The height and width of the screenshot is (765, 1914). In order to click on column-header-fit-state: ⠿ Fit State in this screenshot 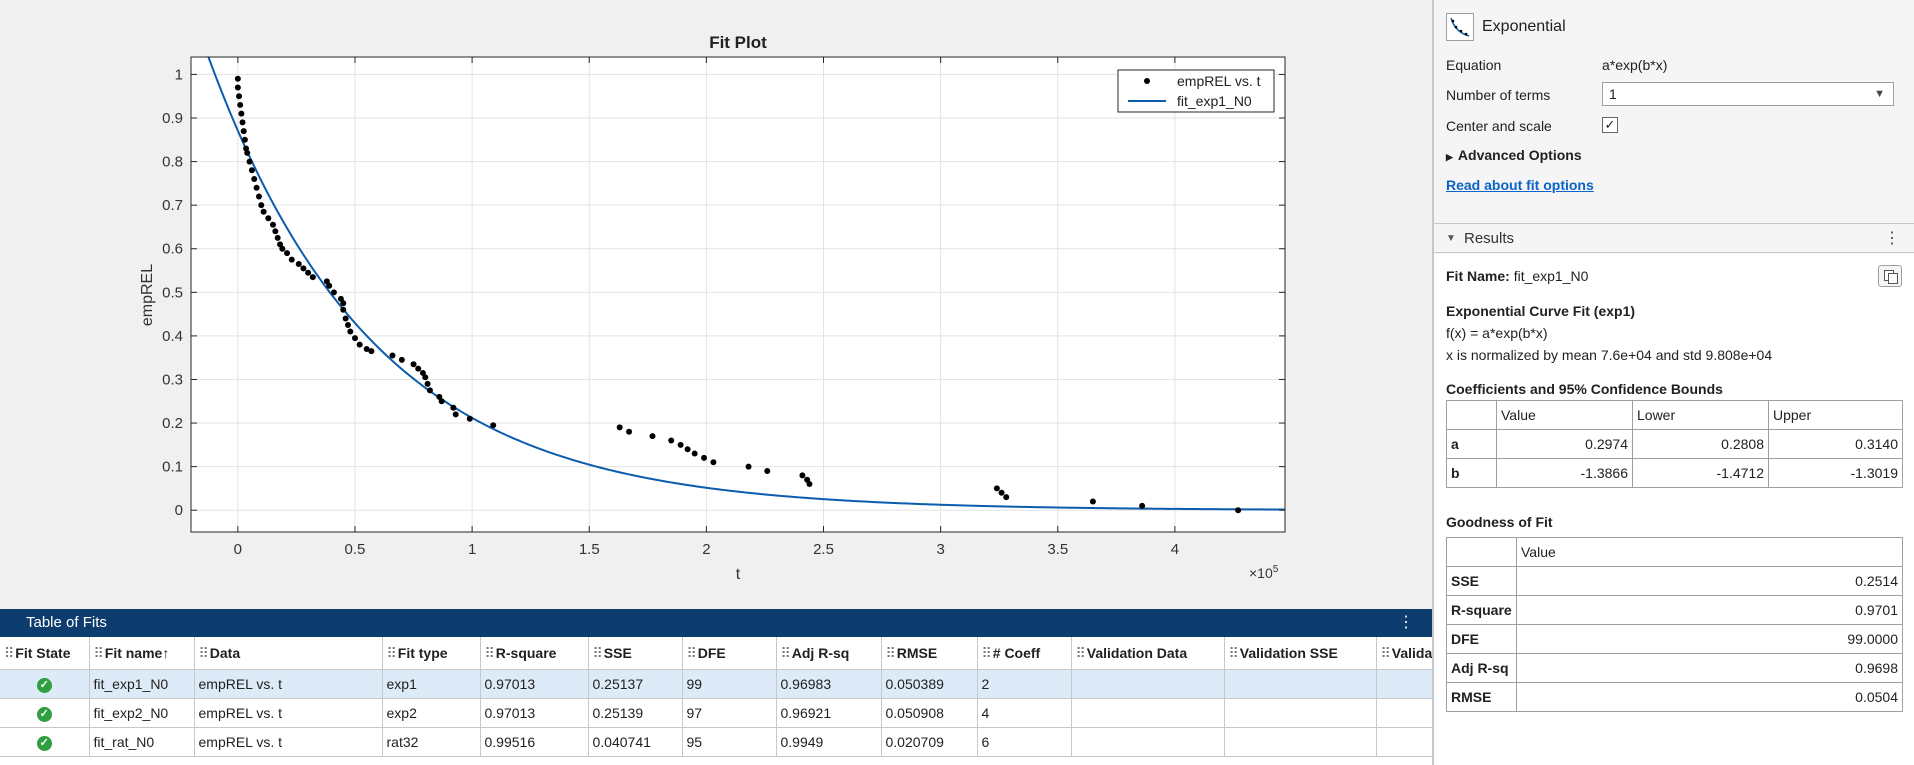, I will do `click(45, 653)`.